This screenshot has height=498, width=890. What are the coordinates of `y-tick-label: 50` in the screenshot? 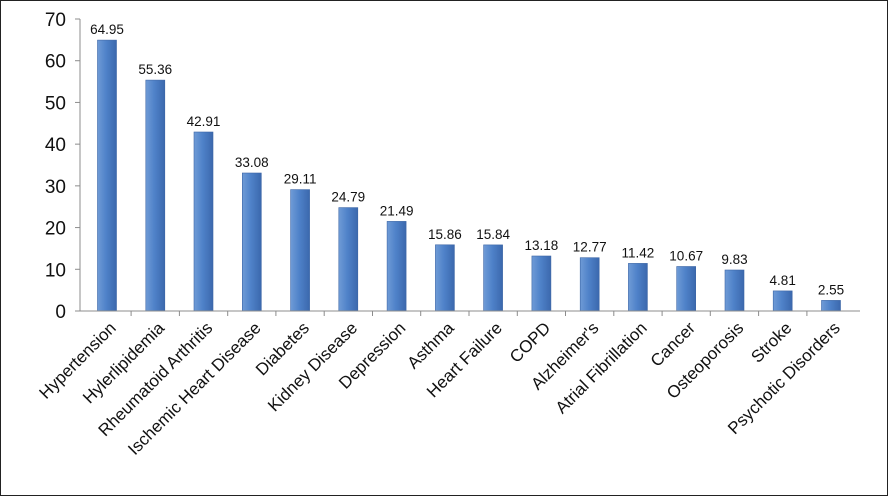 It's located at (55, 103).